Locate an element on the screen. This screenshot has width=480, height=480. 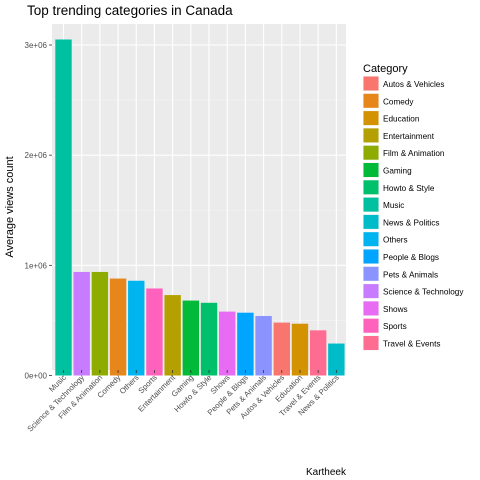
y-axis-ticks: 0e+00 1e+06 2e+06 3e+06 is located at coordinates (38, 211).